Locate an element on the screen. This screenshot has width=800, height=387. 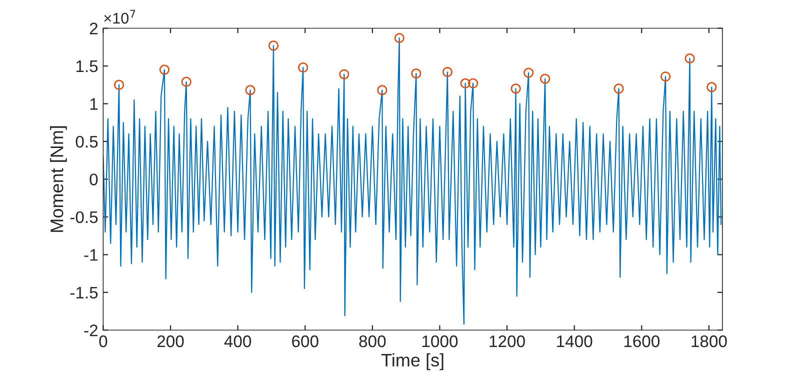
y-tick-label: 1 is located at coordinates (94, 104).